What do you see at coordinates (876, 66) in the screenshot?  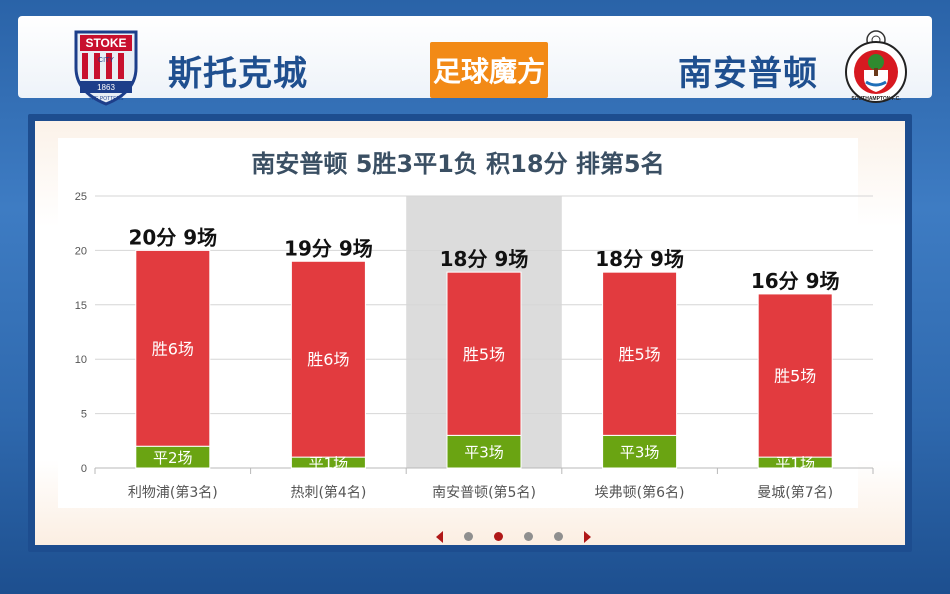 I see `southampton-crest: SOUTHAMPTON F.C.` at bounding box center [876, 66].